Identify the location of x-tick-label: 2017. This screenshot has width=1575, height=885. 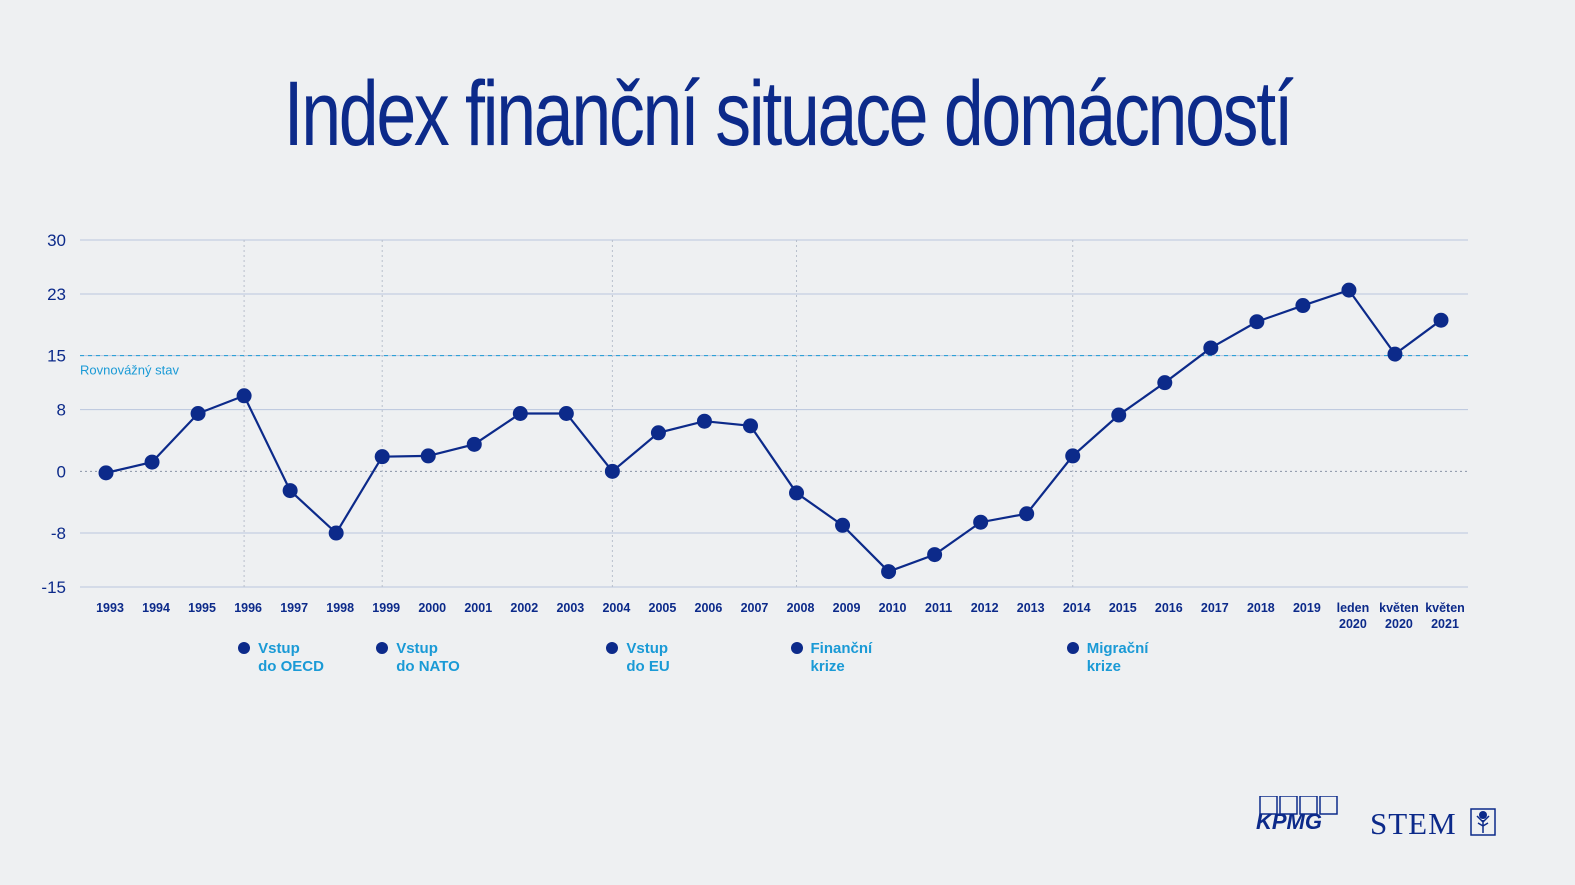
(1215, 608).